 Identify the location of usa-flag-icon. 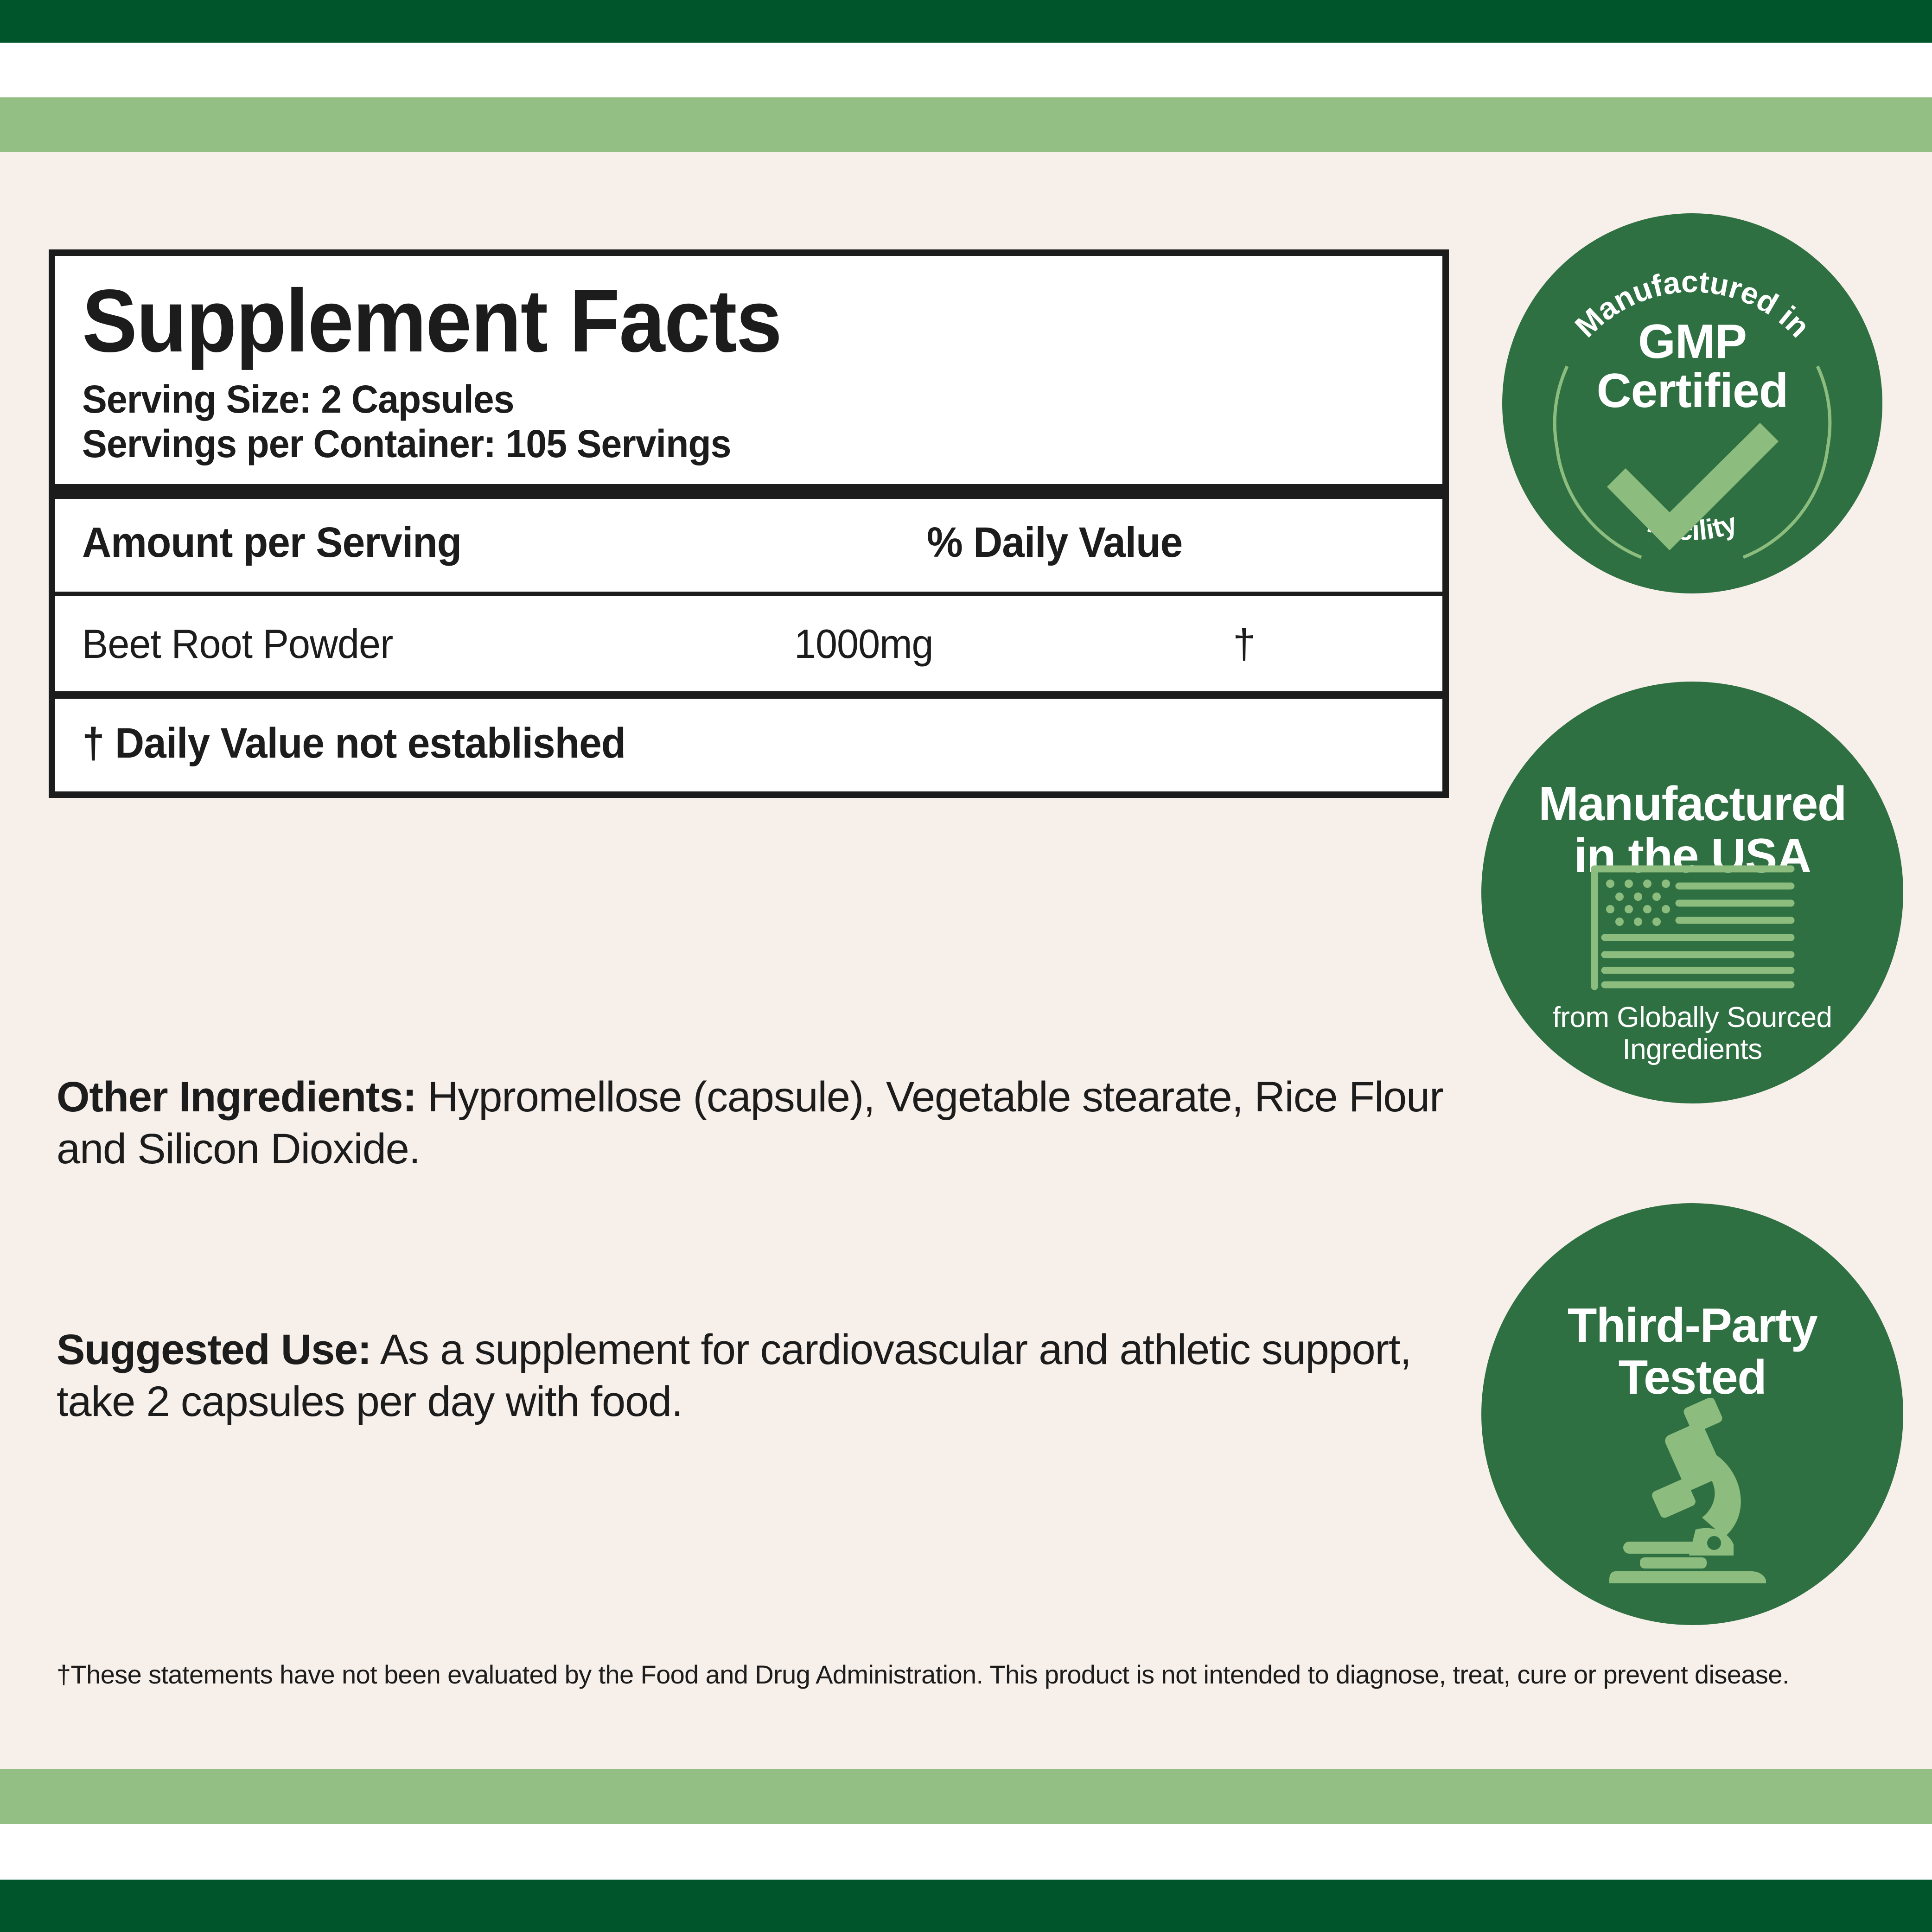
(1693, 927).